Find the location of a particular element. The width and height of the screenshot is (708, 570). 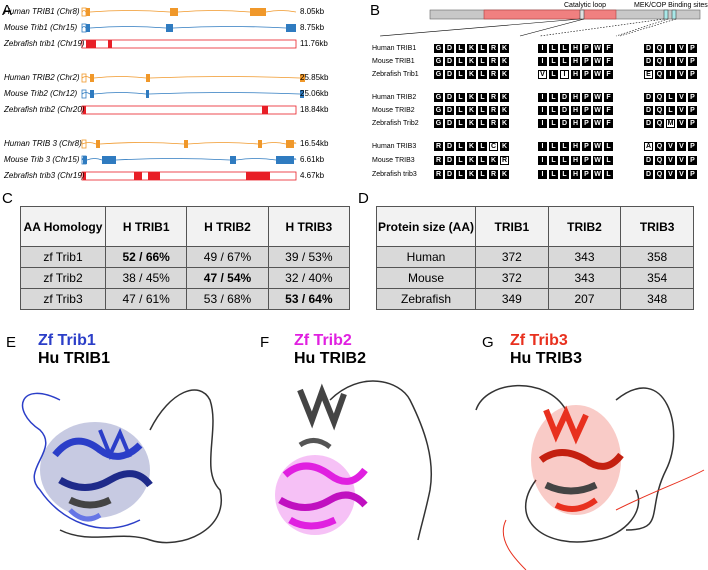

structure-g-zf-title: Zf Trib3 is located at coordinates (539, 340).